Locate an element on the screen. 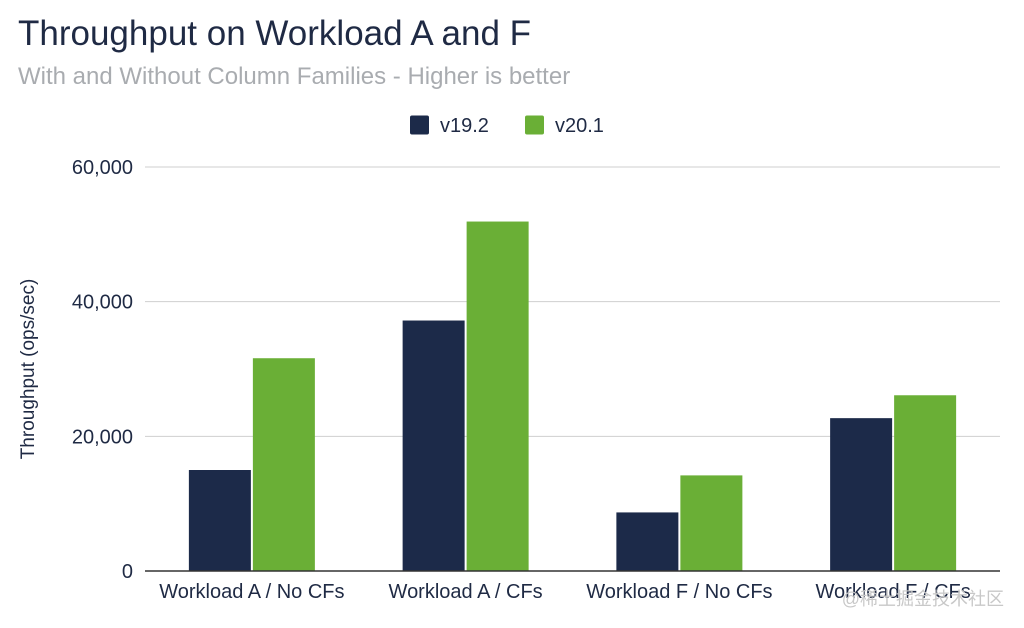 This screenshot has width=1024, height=628. x-tick-label: Workload A / No CFs is located at coordinates (251, 592).